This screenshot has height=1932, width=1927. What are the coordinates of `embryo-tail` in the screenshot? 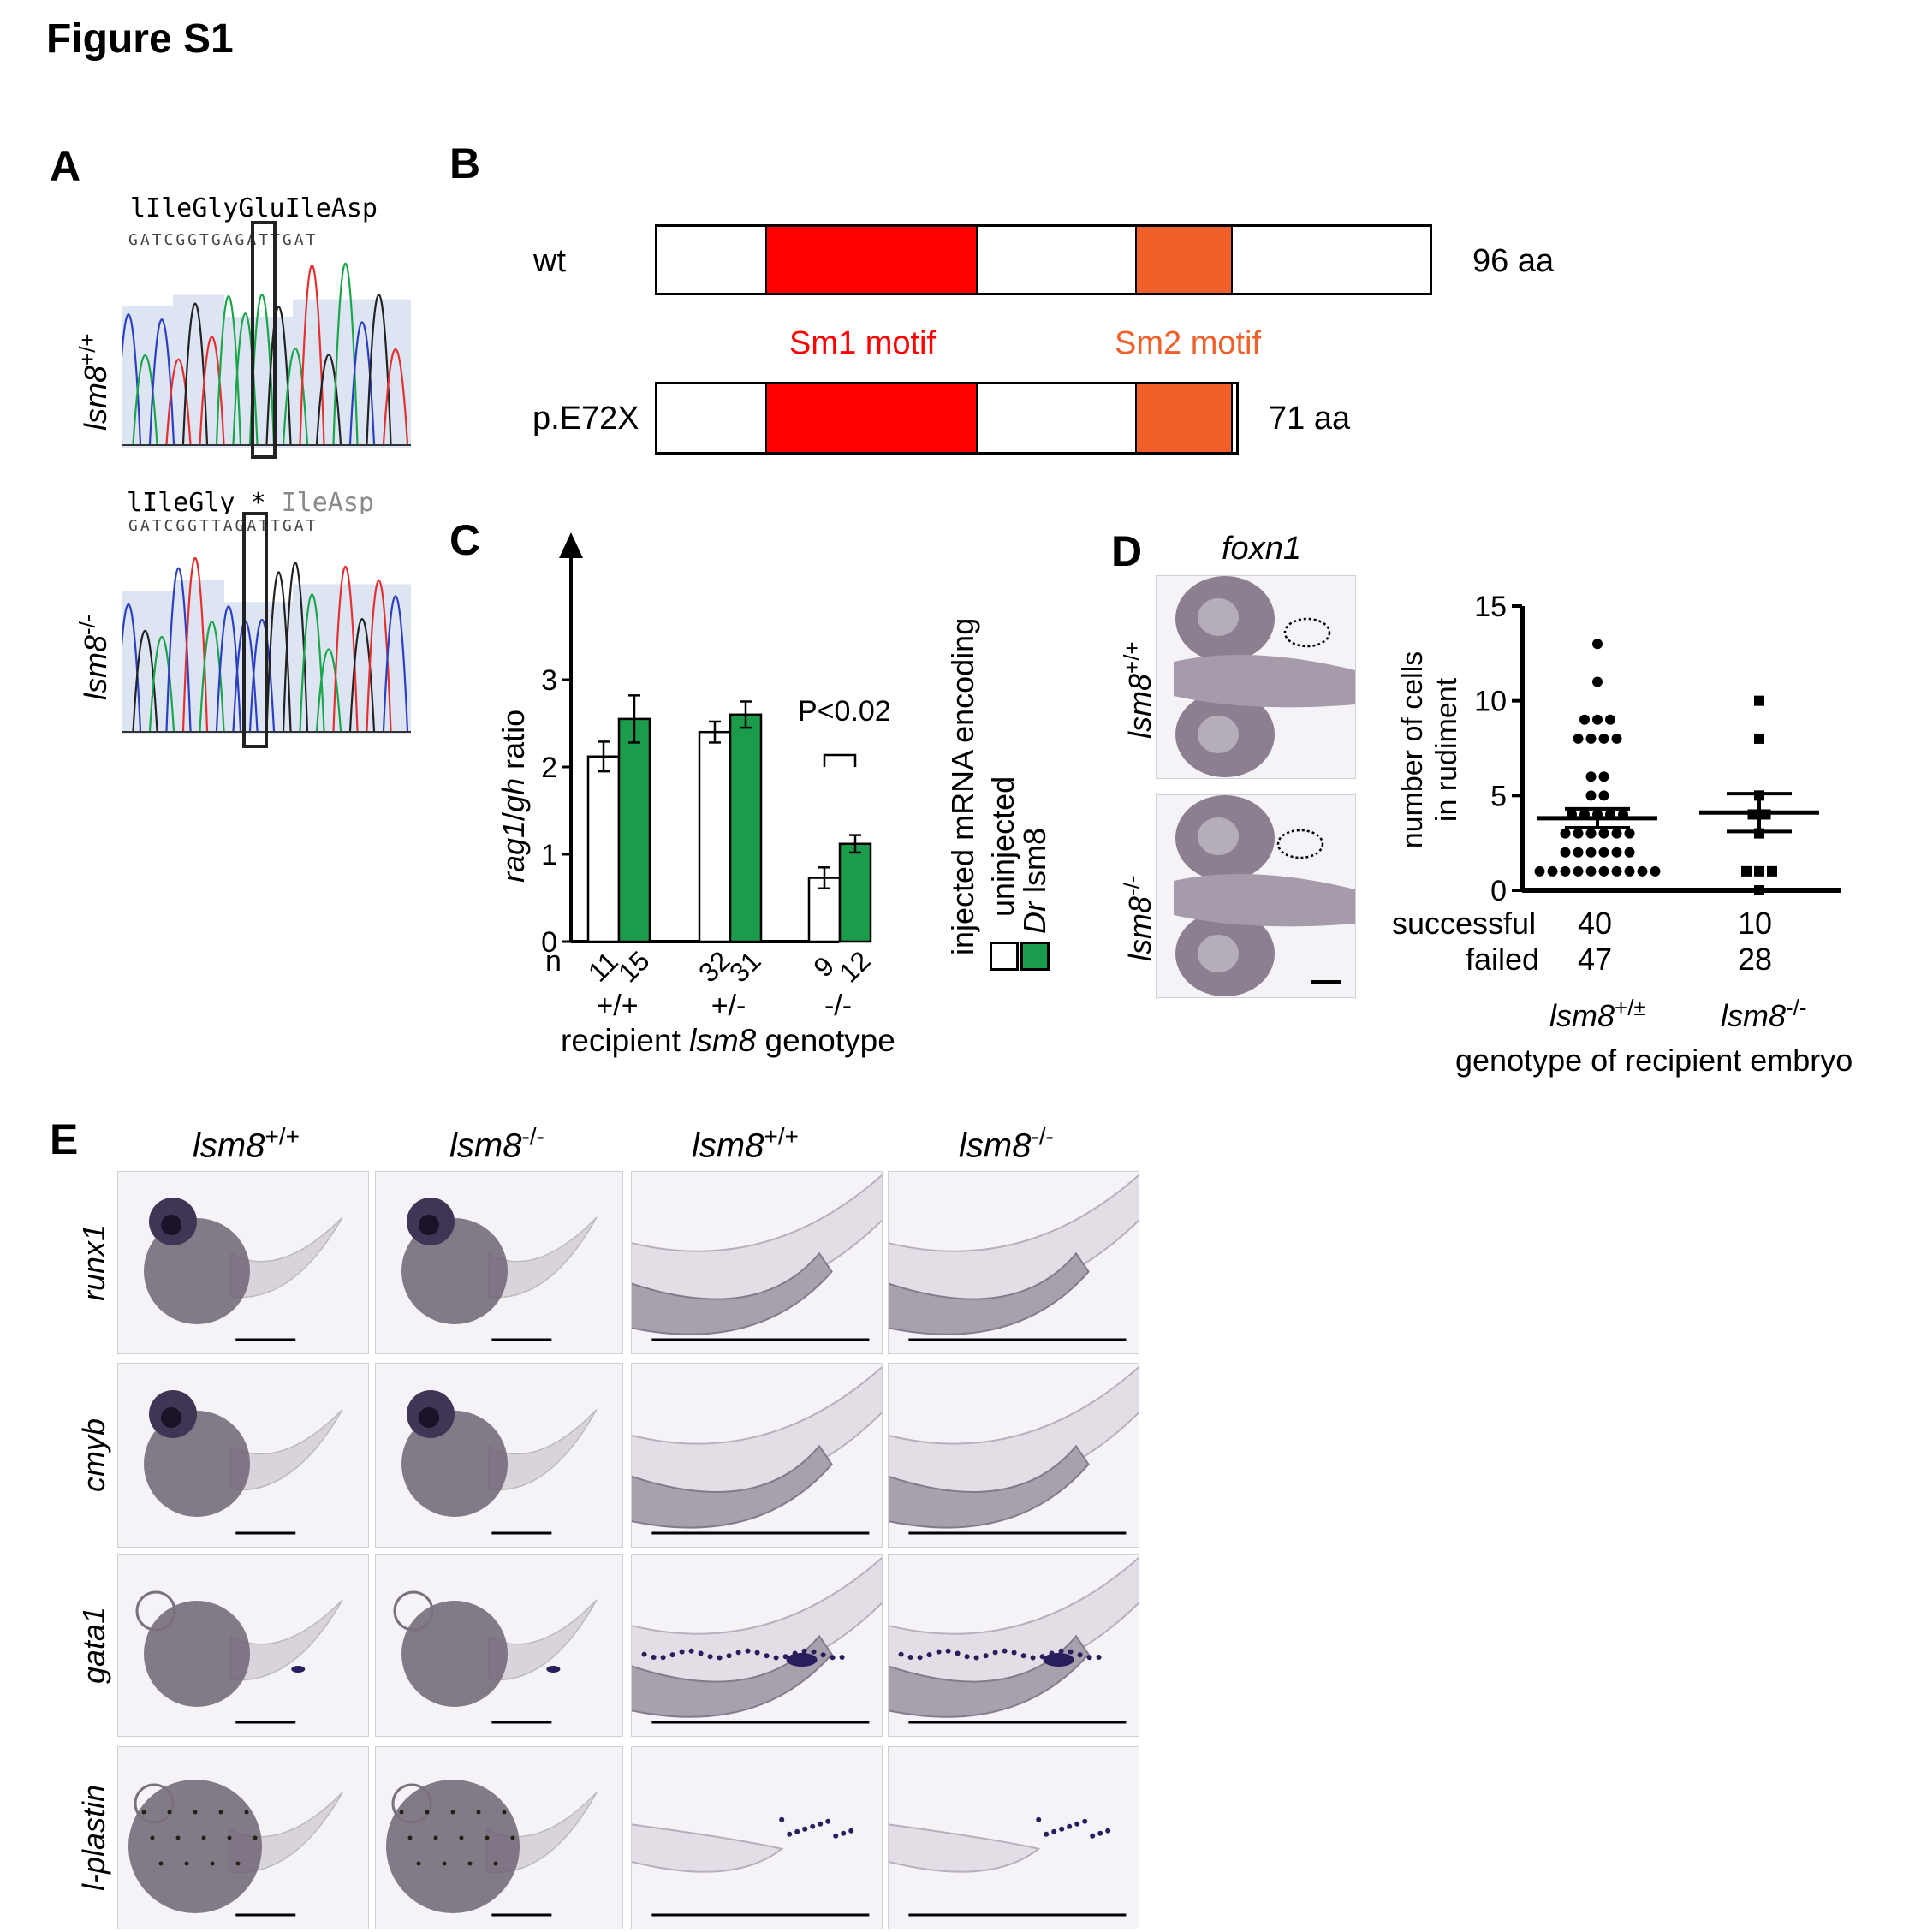 It's located at (543, 1257).